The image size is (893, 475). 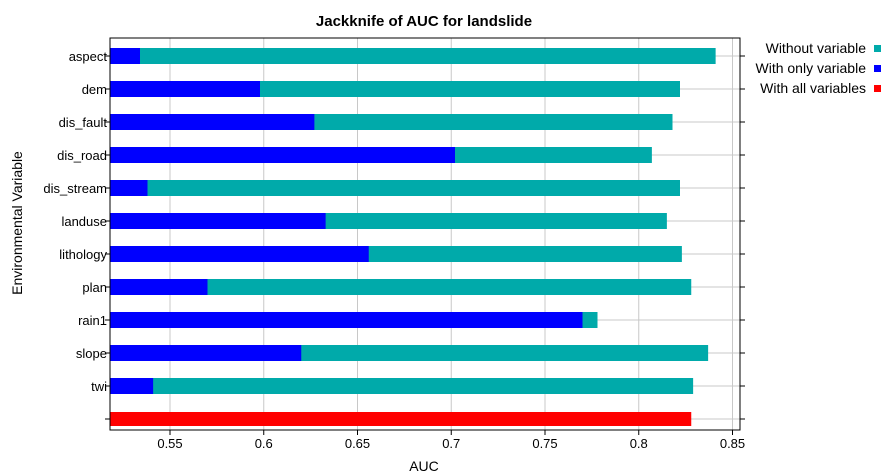 I want to click on y-tick-label: twi, so click(x=99, y=386).